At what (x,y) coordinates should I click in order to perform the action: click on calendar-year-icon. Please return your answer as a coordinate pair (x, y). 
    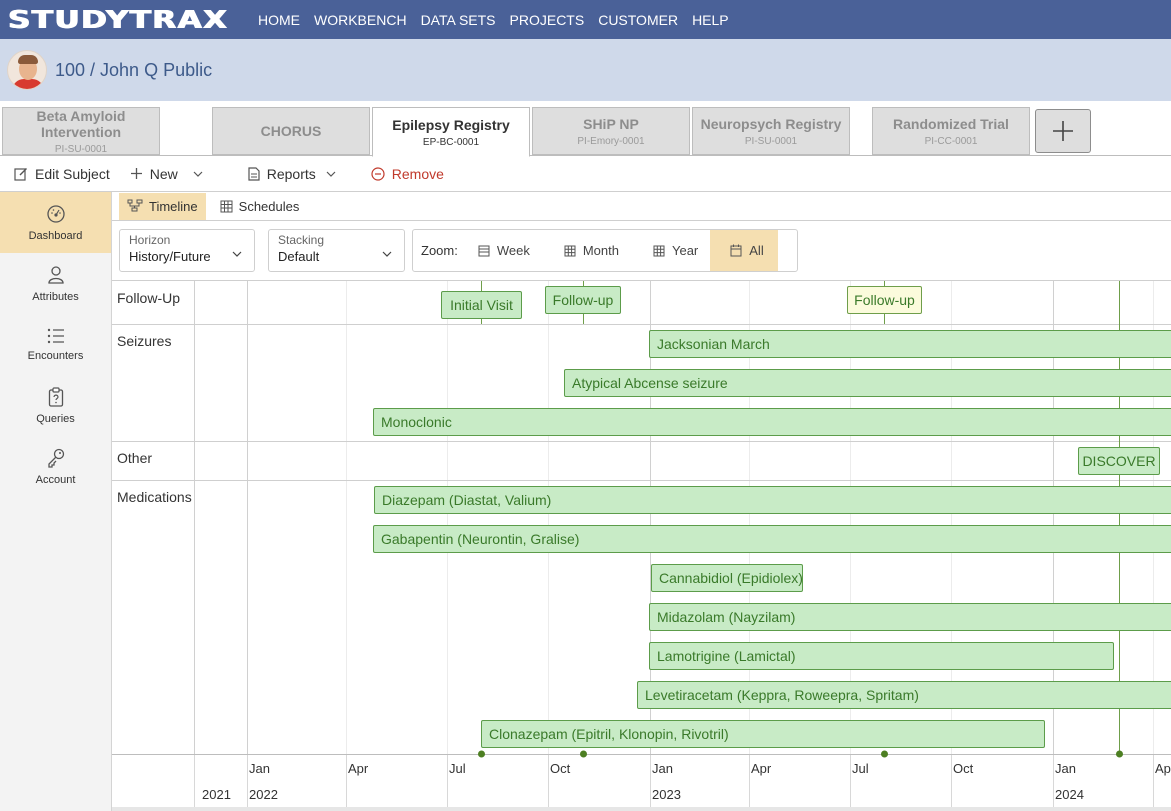
    Looking at the image, I should click on (659, 250).